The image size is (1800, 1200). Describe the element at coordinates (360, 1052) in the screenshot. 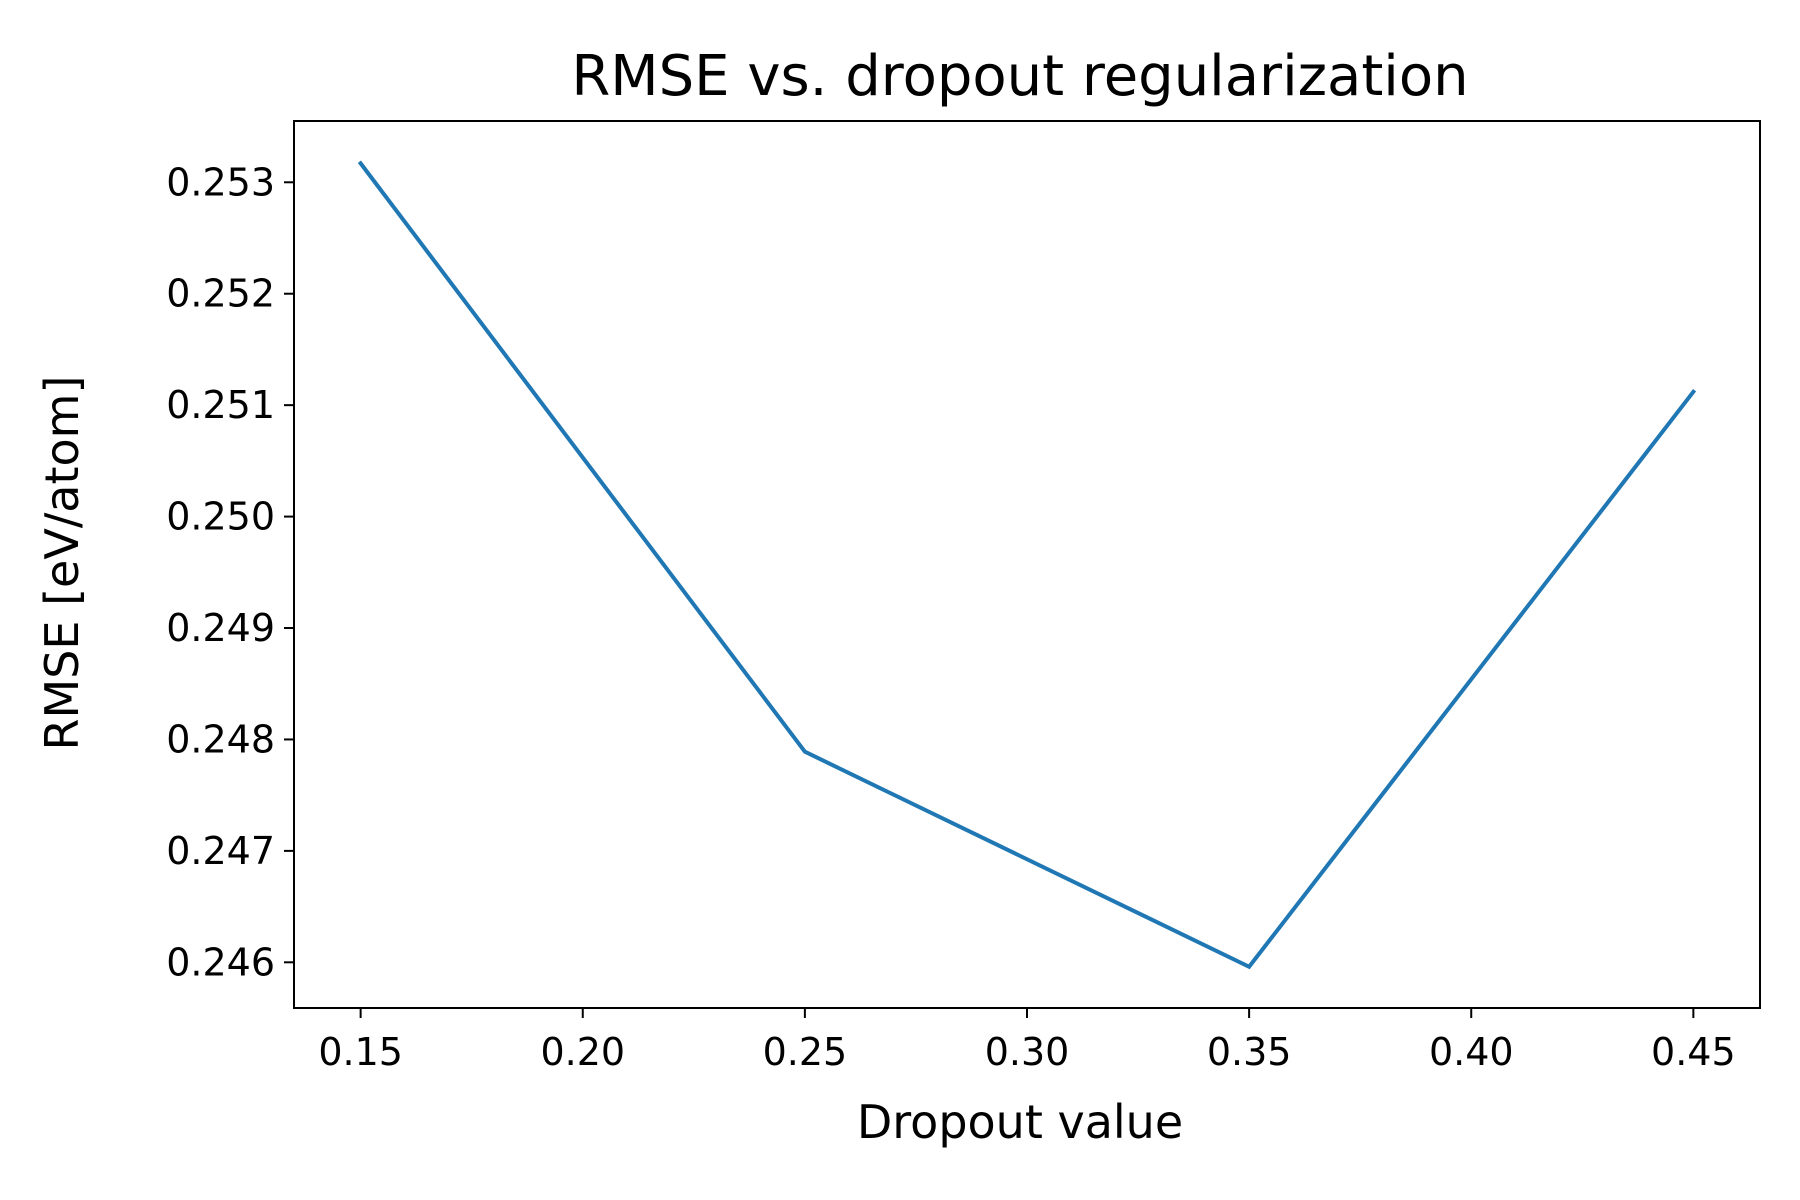

I see `x-tick-label: 0.15` at that location.